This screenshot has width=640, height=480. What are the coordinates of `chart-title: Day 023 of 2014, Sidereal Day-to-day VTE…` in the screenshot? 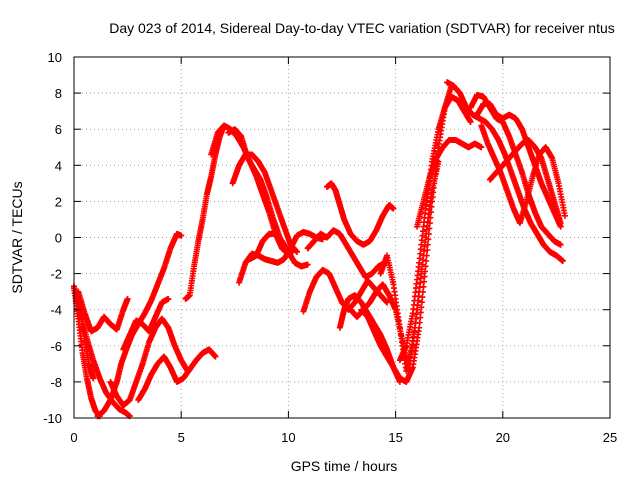 It's located at (362, 28).